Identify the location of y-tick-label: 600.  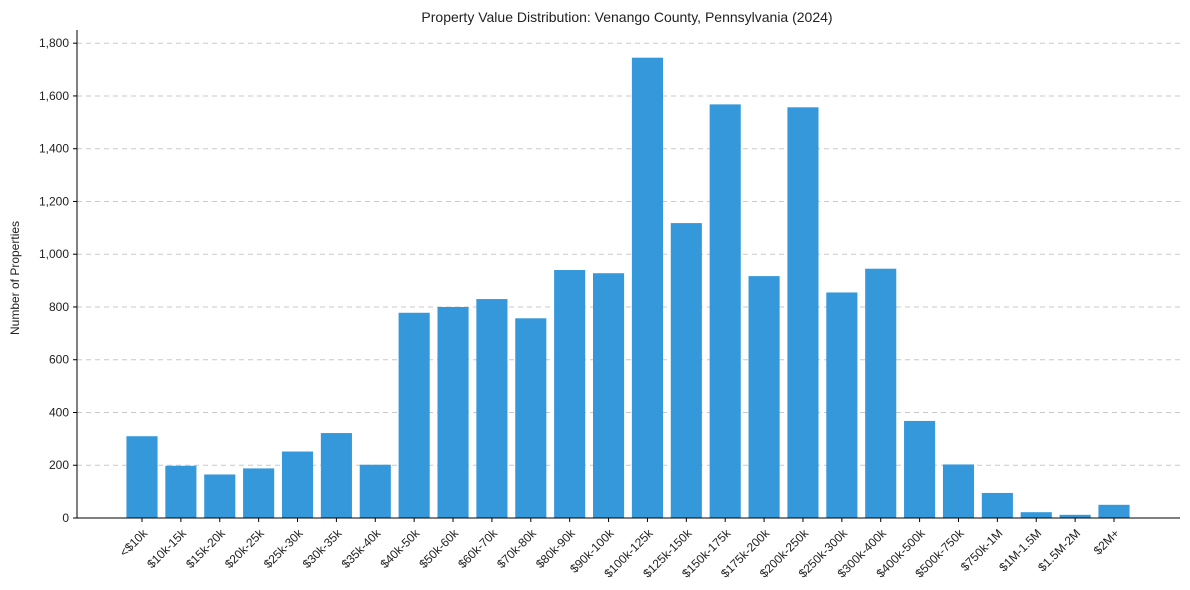
(59, 360).